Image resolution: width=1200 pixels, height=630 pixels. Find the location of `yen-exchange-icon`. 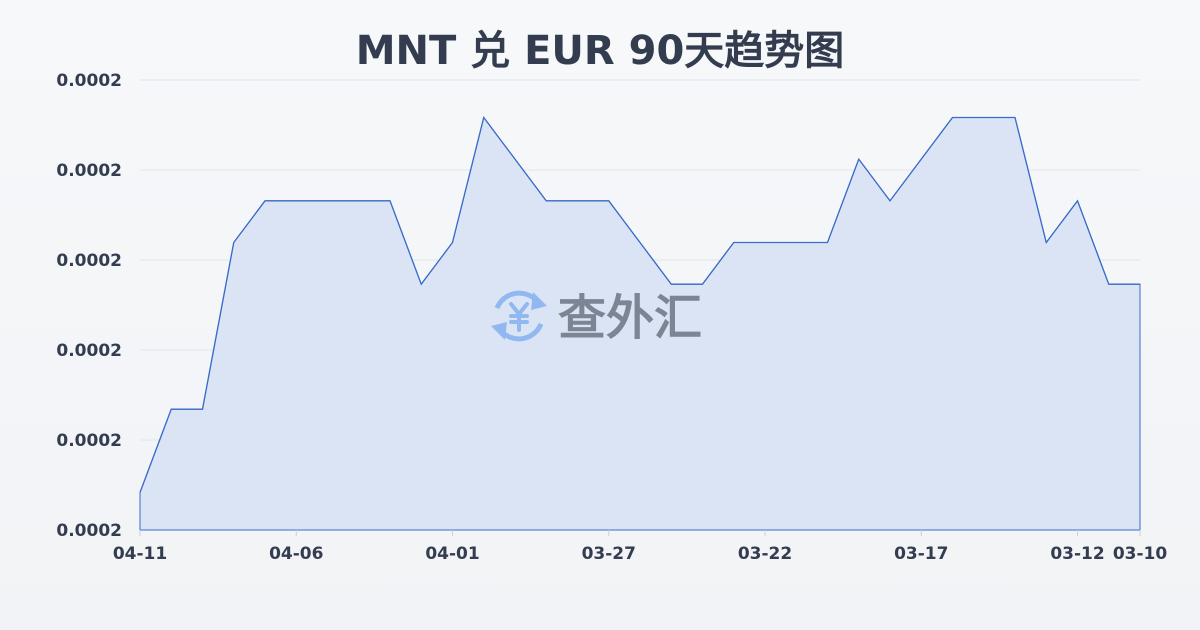

yen-exchange-icon is located at coordinates (519, 316).